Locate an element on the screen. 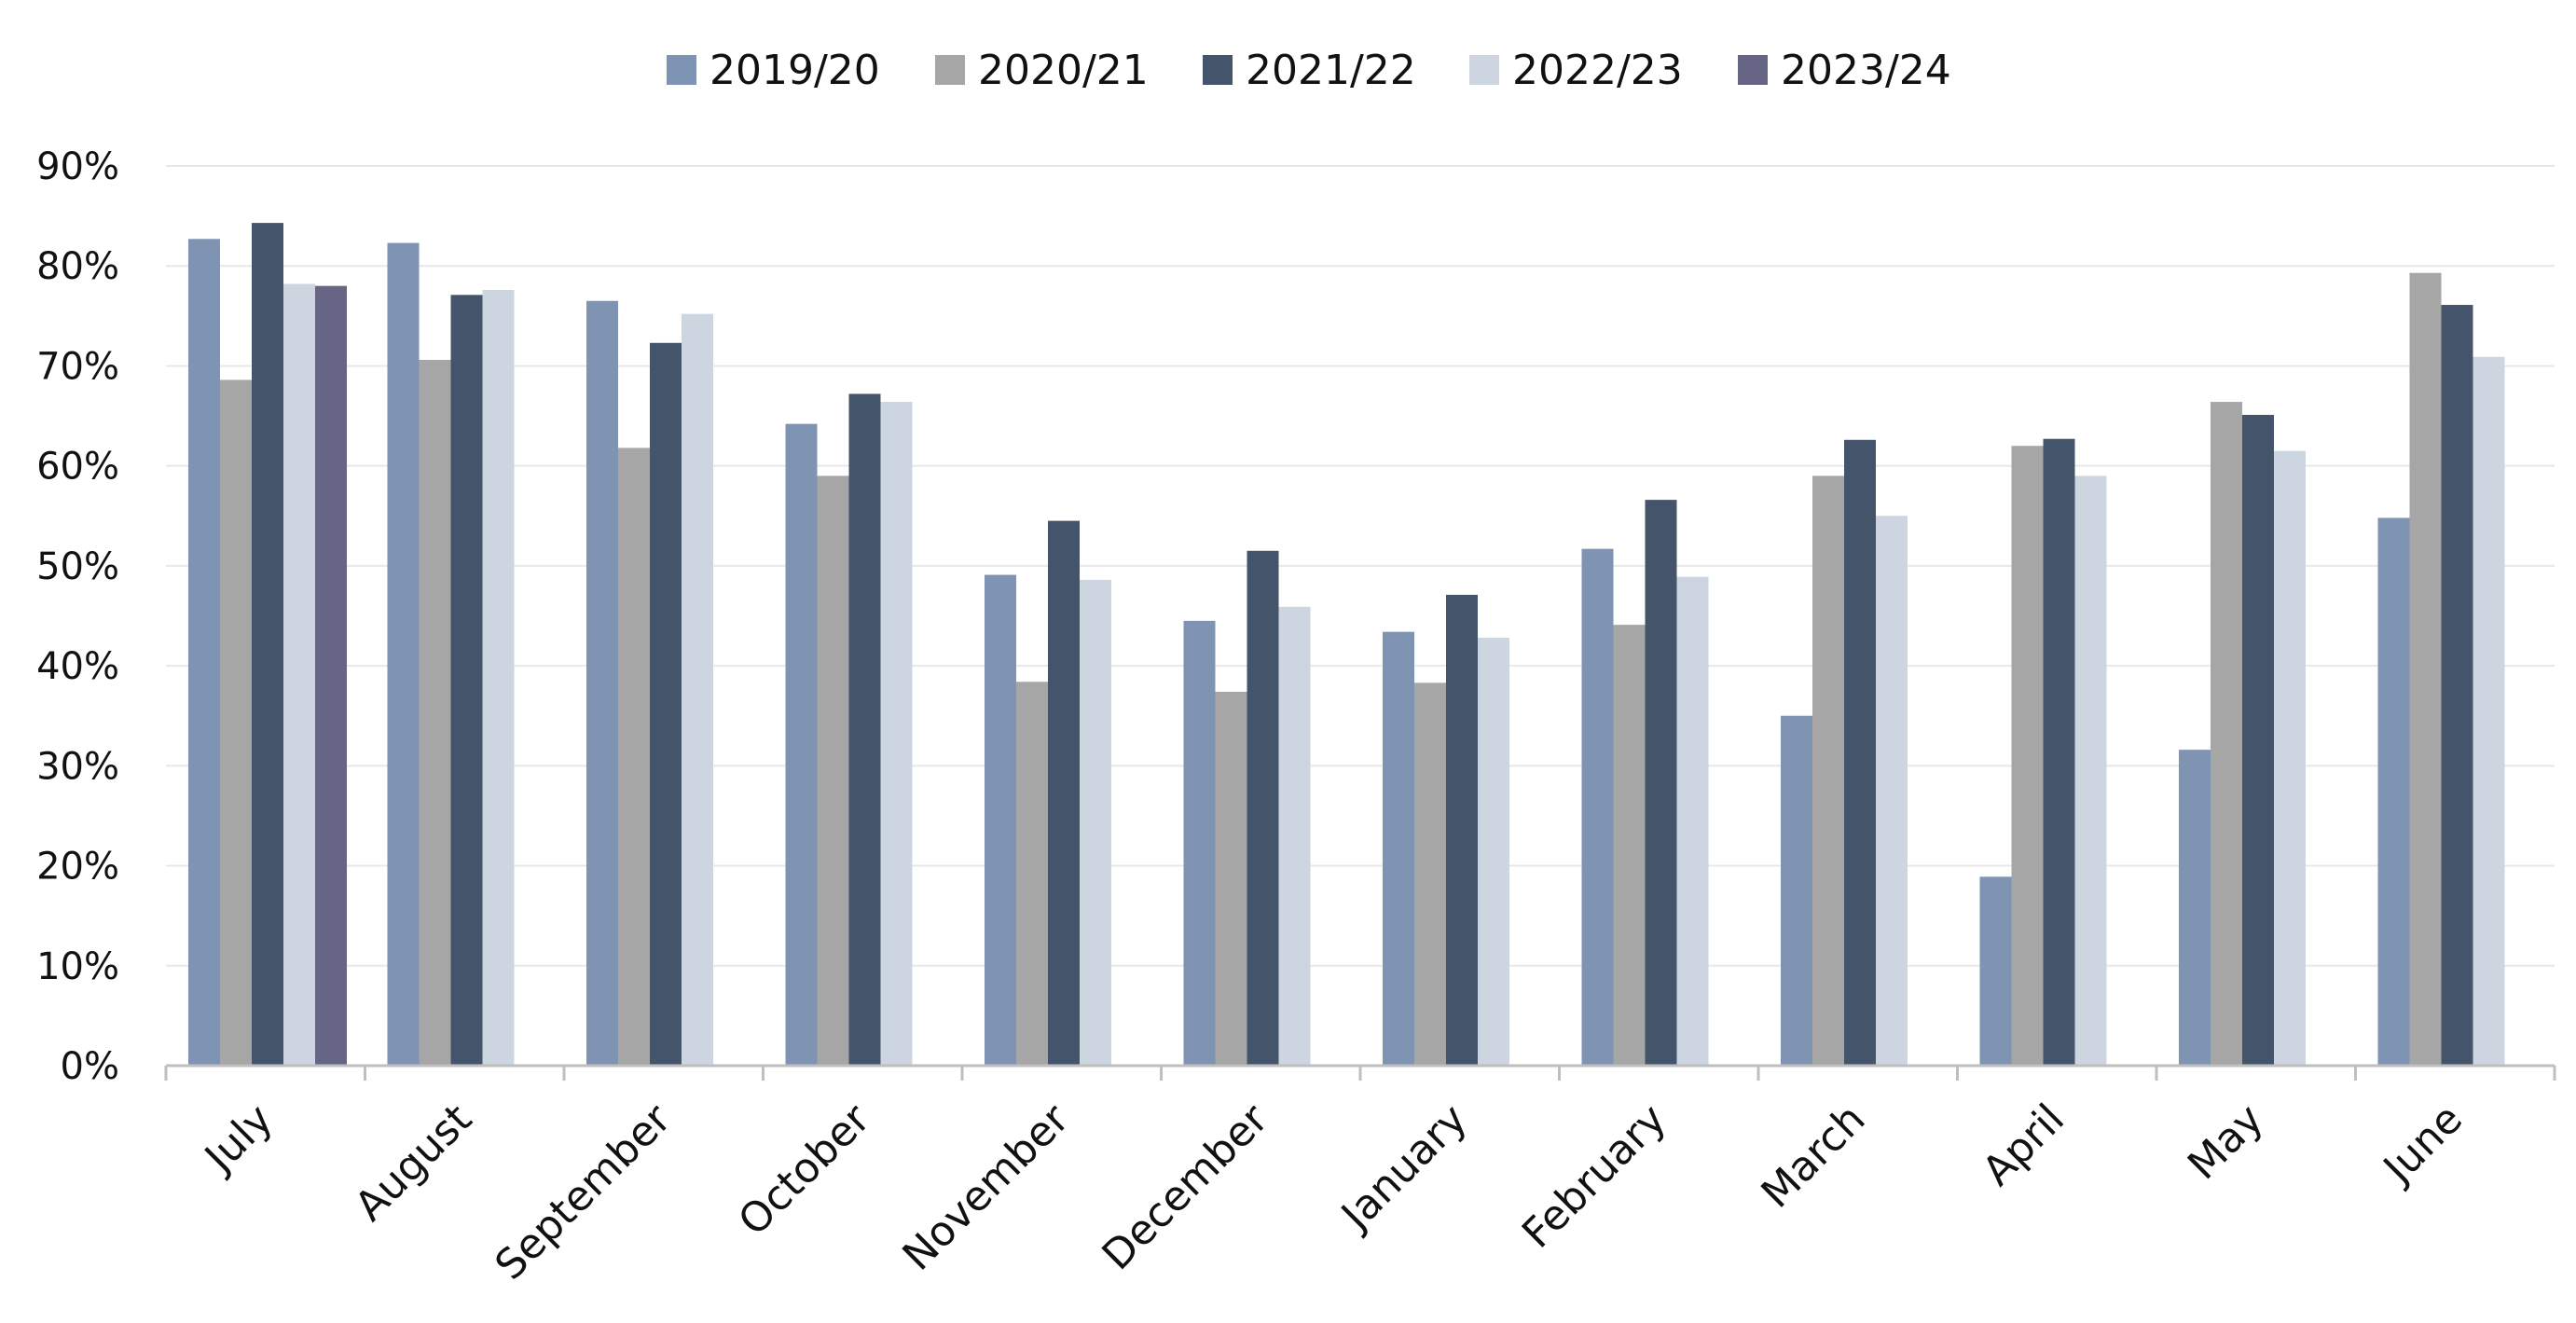 Image resolution: width=2576 pixels, height=1323 pixels. legend: 2019/20 2020/21 2021/22 2022/23 2023/24 is located at coordinates (1309, 70).